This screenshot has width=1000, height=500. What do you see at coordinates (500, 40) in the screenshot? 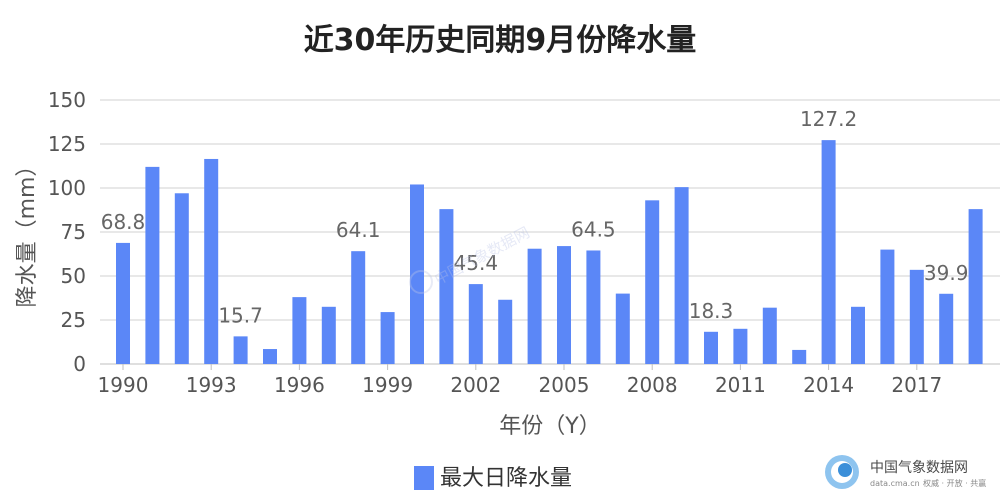
I see `chart-title: 近30年历史同期9月份降水量` at bounding box center [500, 40].